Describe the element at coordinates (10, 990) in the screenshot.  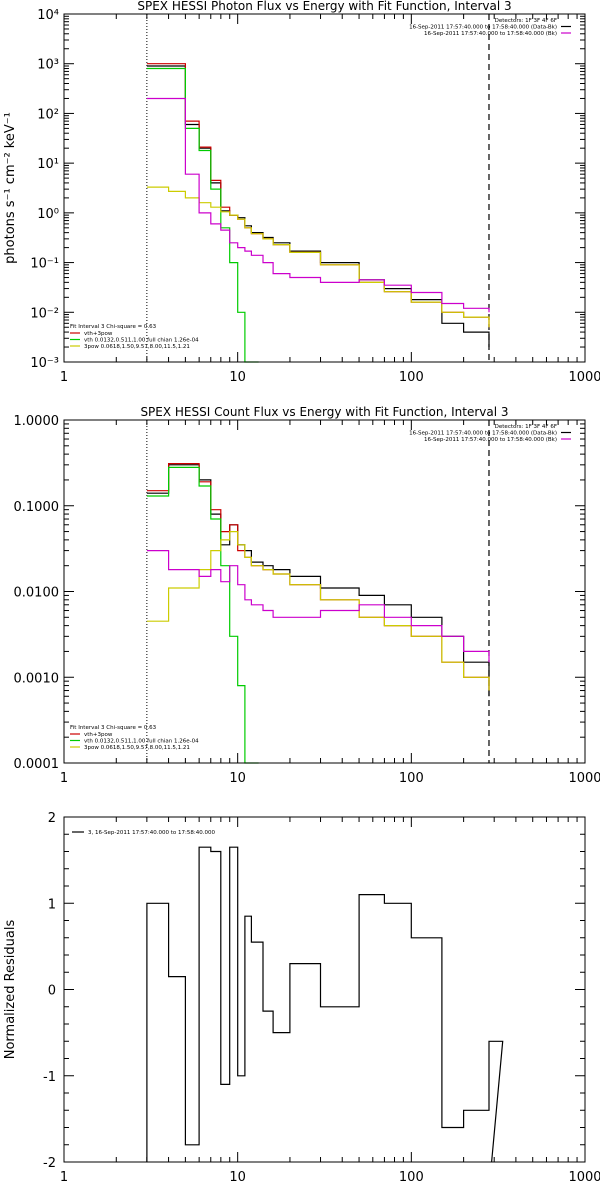
I see `p3-ylabel: Normalized Residuals` at that location.